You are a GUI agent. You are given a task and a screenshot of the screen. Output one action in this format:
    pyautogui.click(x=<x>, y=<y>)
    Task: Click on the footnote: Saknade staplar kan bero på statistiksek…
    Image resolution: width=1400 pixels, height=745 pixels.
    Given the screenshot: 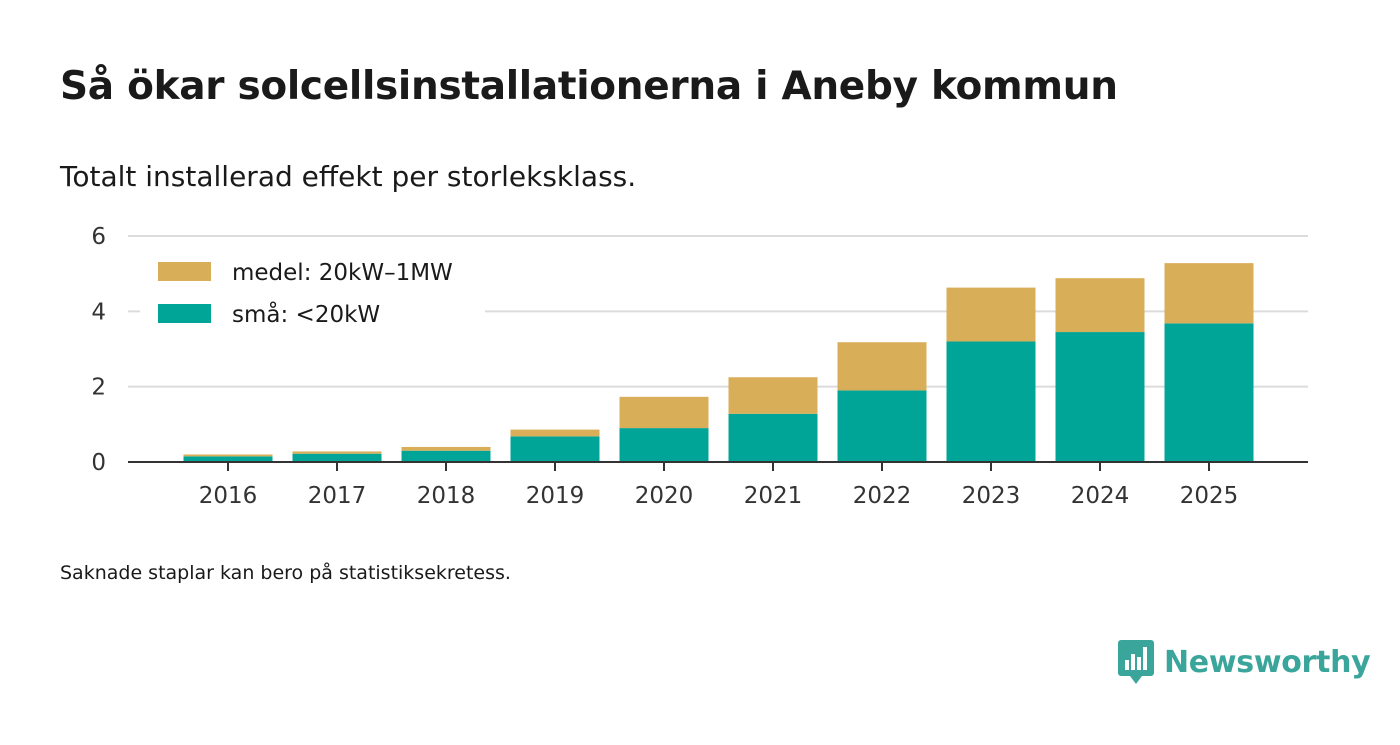 What is the action you would take?
    pyautogui.click(x=285, y=573)
    